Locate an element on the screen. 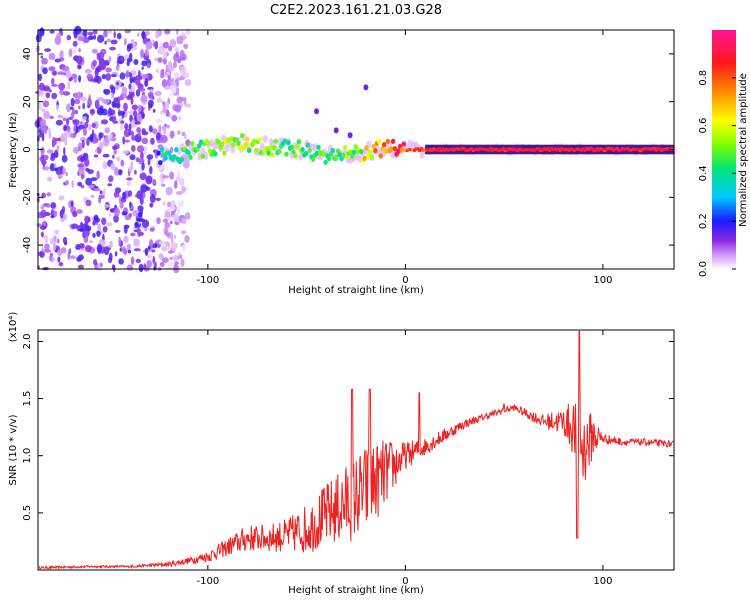 The image size is (750, 600). spectrogram-halo is located at coordinates (422, 155).